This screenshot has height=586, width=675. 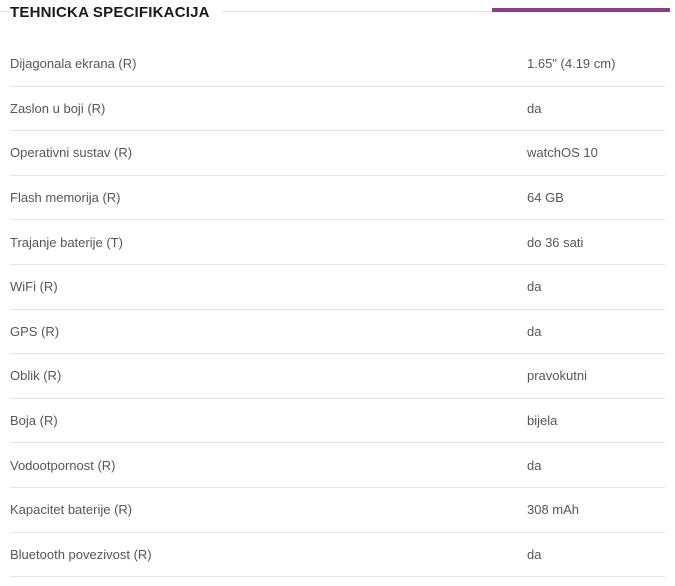 I want to click on header-divider-line, so click(x=335, y=11).